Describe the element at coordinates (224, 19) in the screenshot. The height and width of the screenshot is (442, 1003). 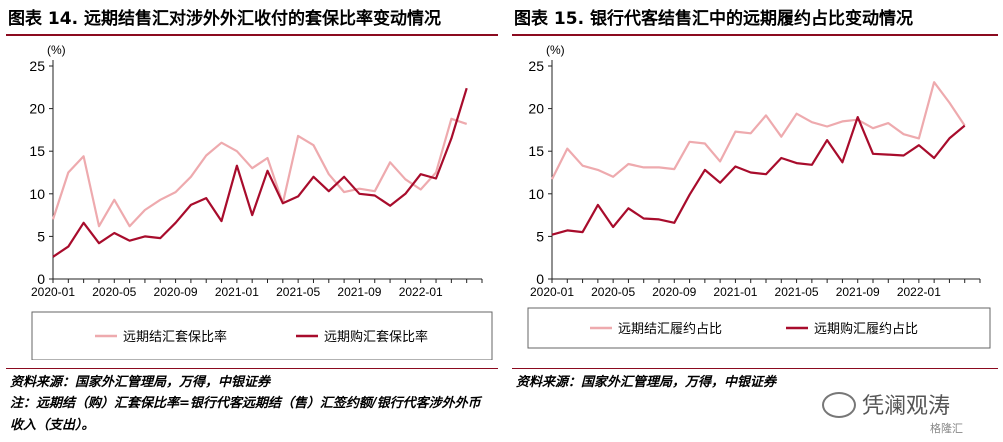
I see `chart-1-title: 图表 14. 远期结售汇对涉外外汇收付的套保比率变动情况` at that location.